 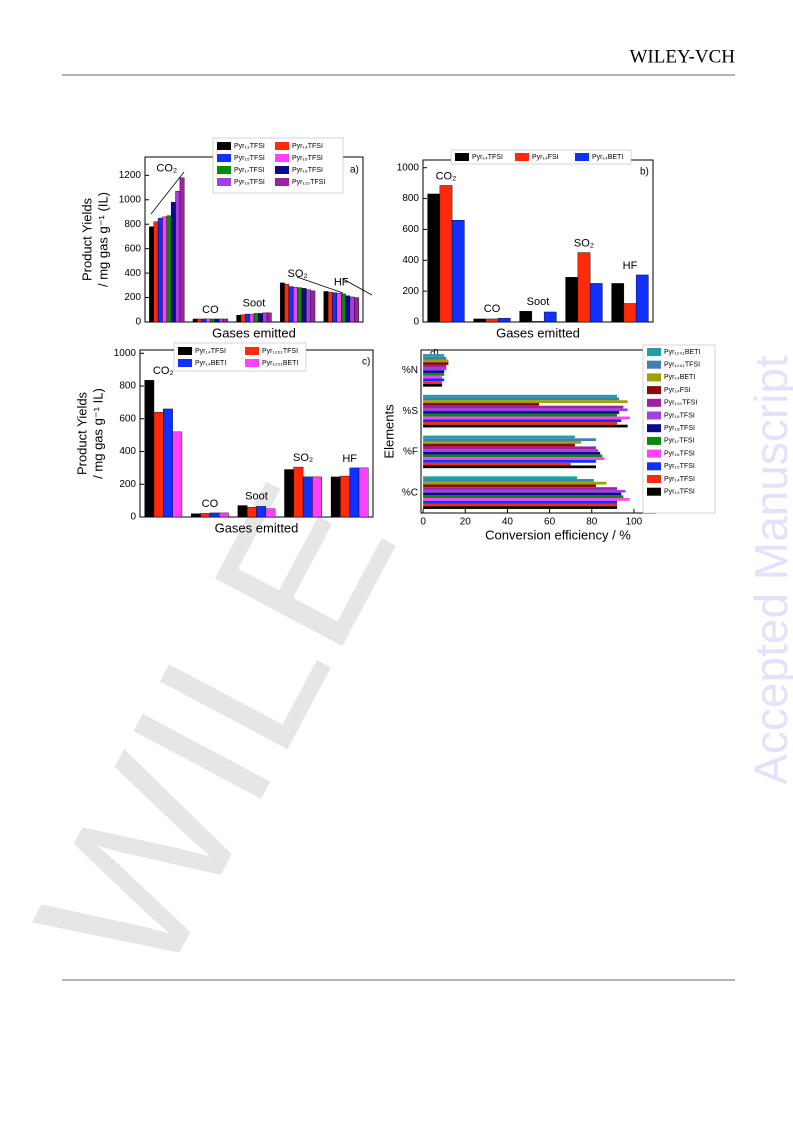 I want to click on legend-label: Pyr₁₉TFSI, so click(x=249, y=182).